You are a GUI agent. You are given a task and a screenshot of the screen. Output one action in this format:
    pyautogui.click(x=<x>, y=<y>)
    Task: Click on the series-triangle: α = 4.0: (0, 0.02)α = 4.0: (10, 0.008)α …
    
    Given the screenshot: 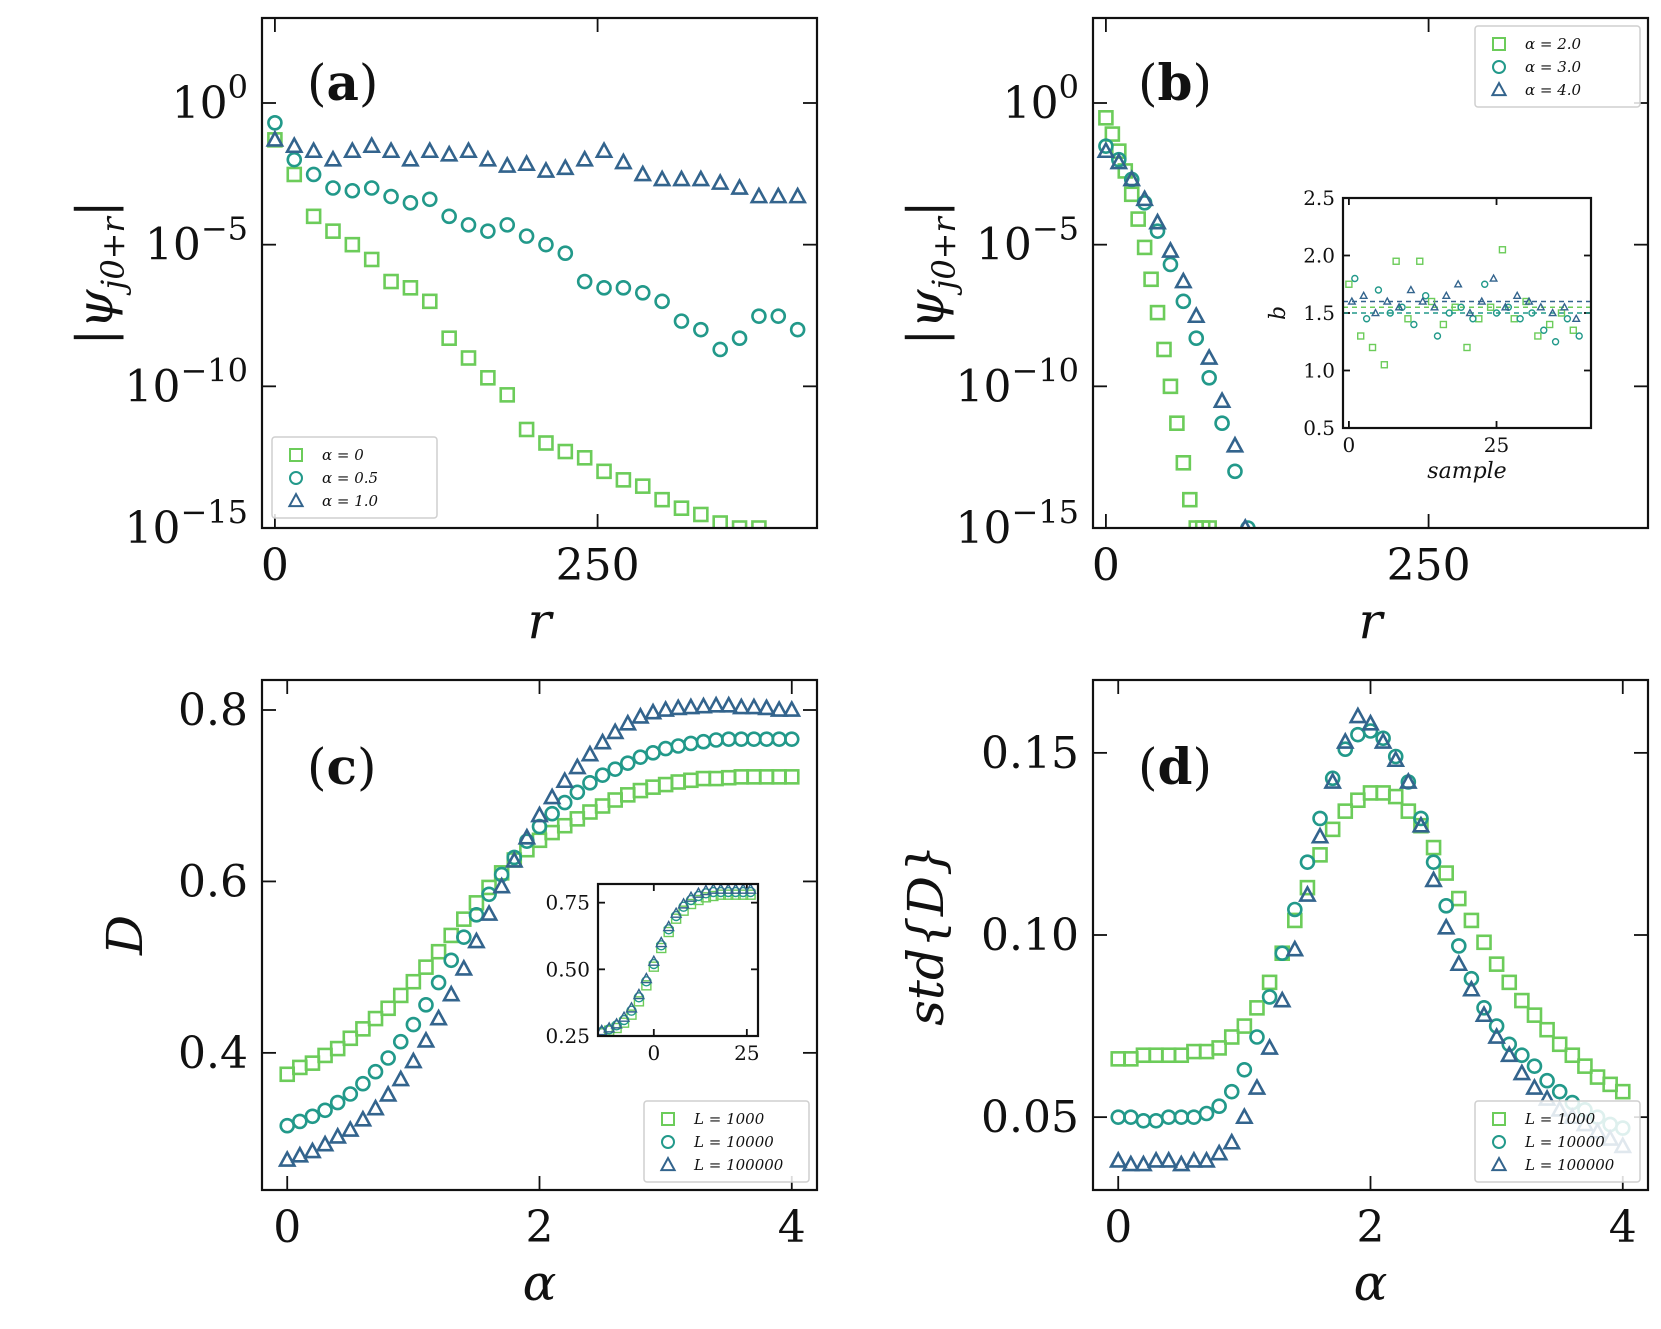 What is the action you would take?
    pyautogui.click(x=1173, y=334)
    